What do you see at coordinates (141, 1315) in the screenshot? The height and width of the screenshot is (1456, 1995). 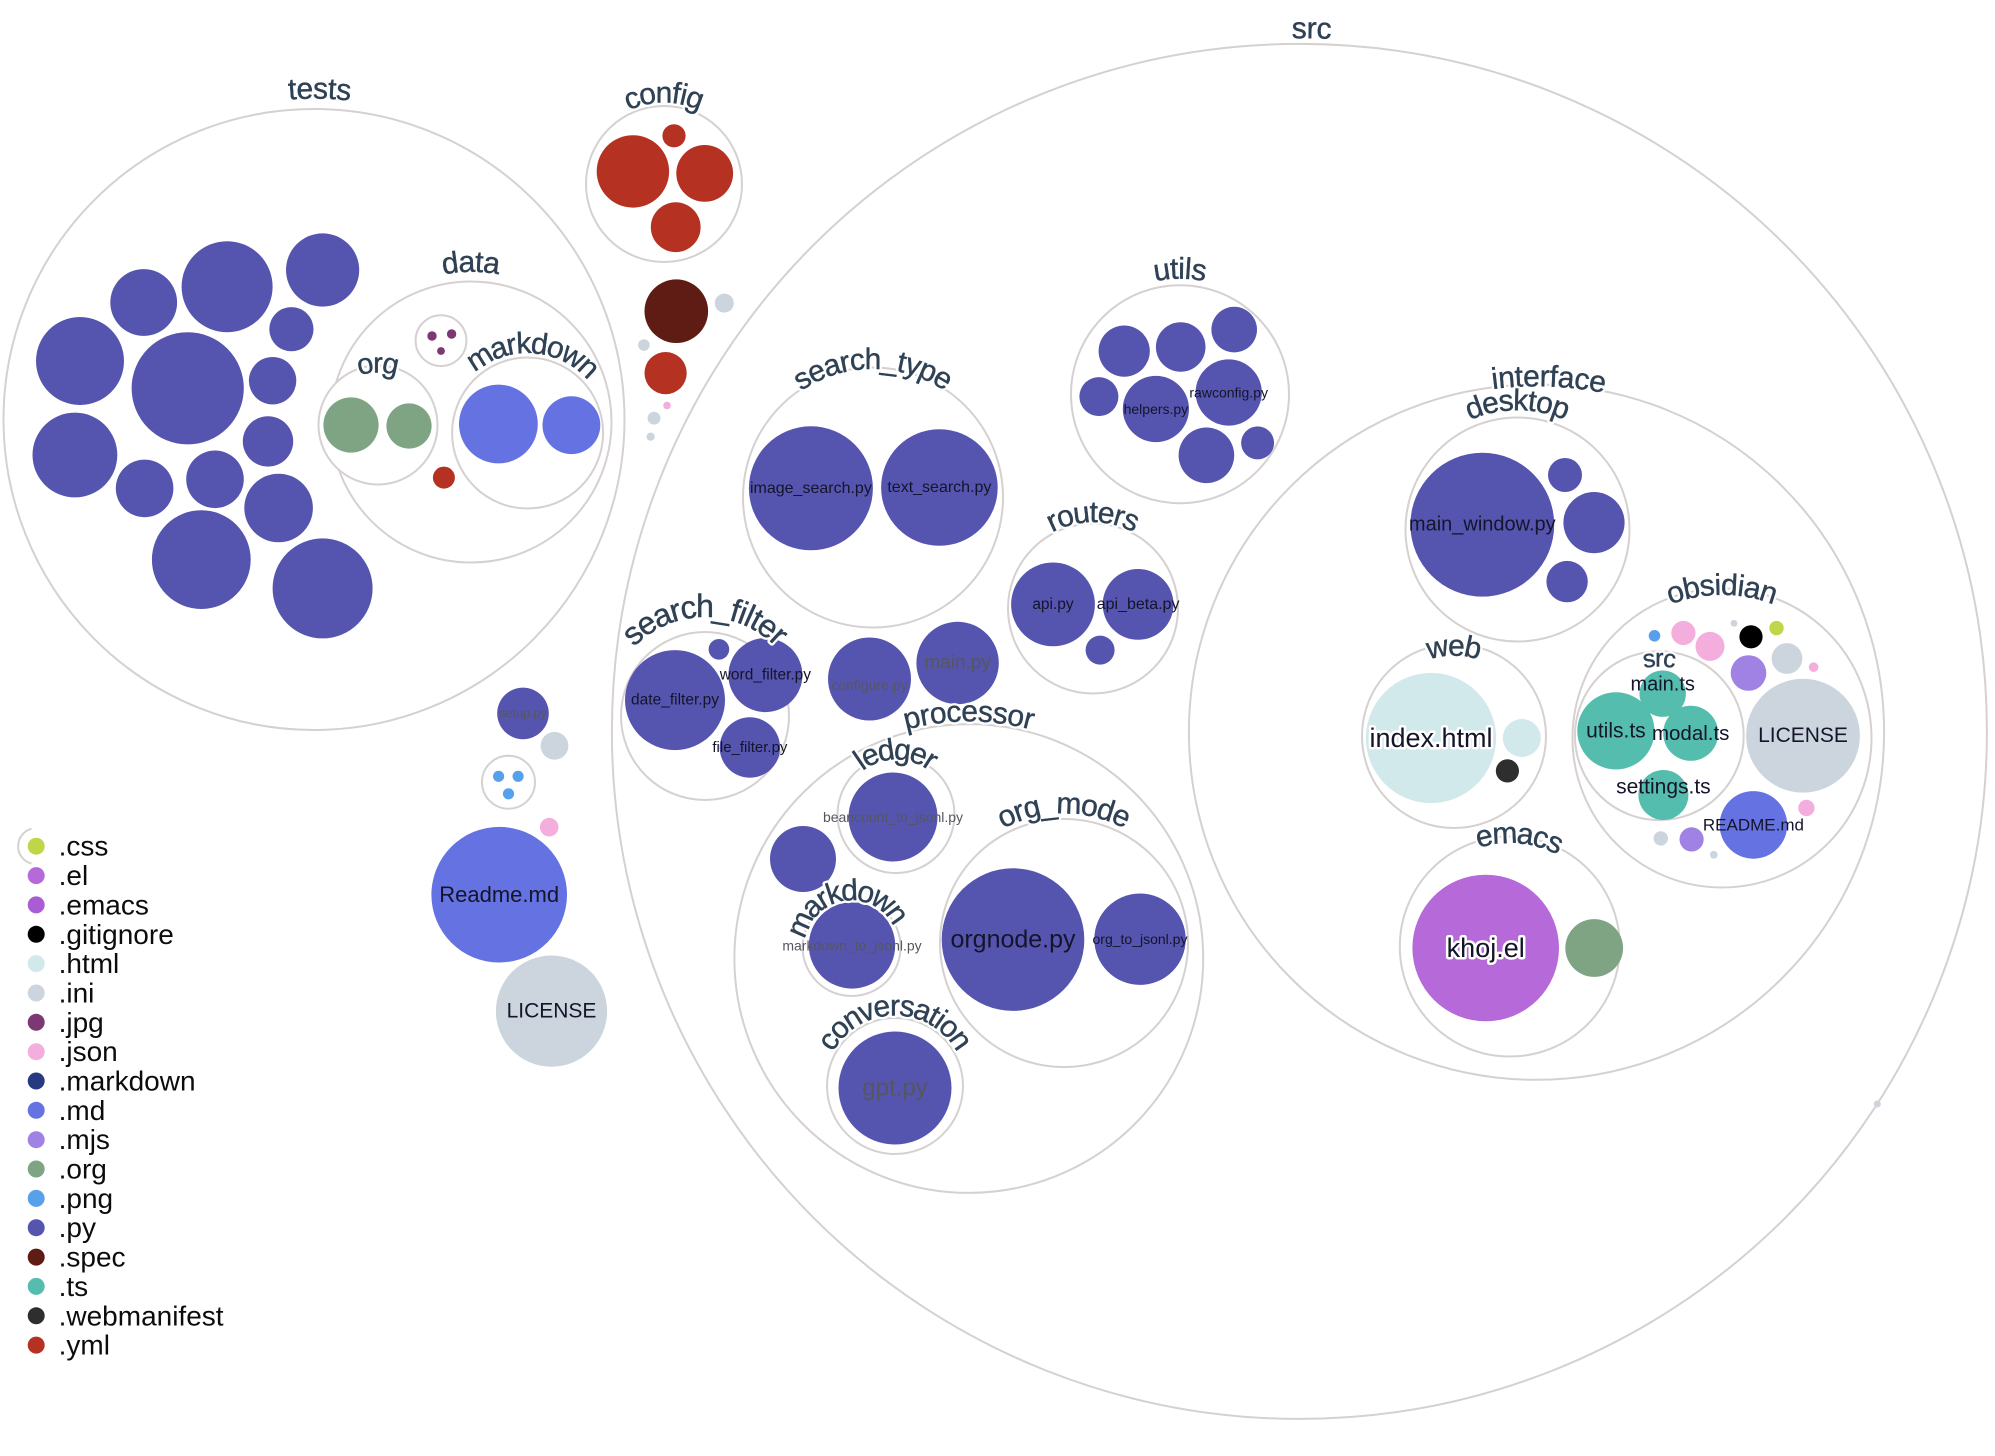 I see `svg-text: .webmanifest` at bounding box center [141, 1315].